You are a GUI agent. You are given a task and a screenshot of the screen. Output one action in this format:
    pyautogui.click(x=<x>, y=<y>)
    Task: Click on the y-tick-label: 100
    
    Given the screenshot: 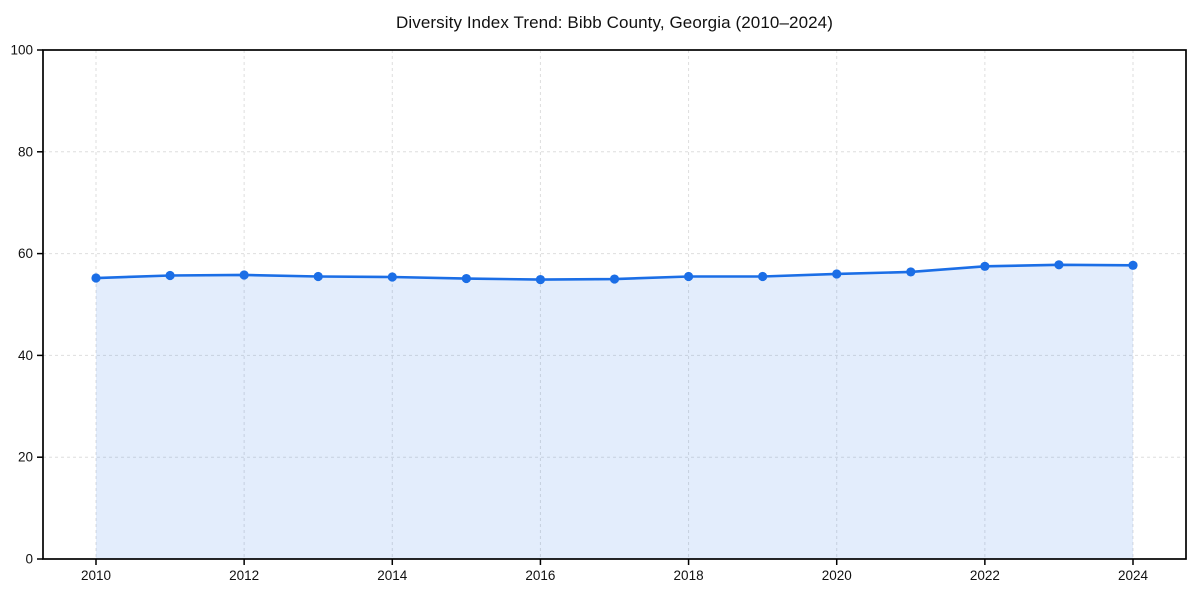 What is the action you would take?
    pyautogui.click(x=21, y=50)
    